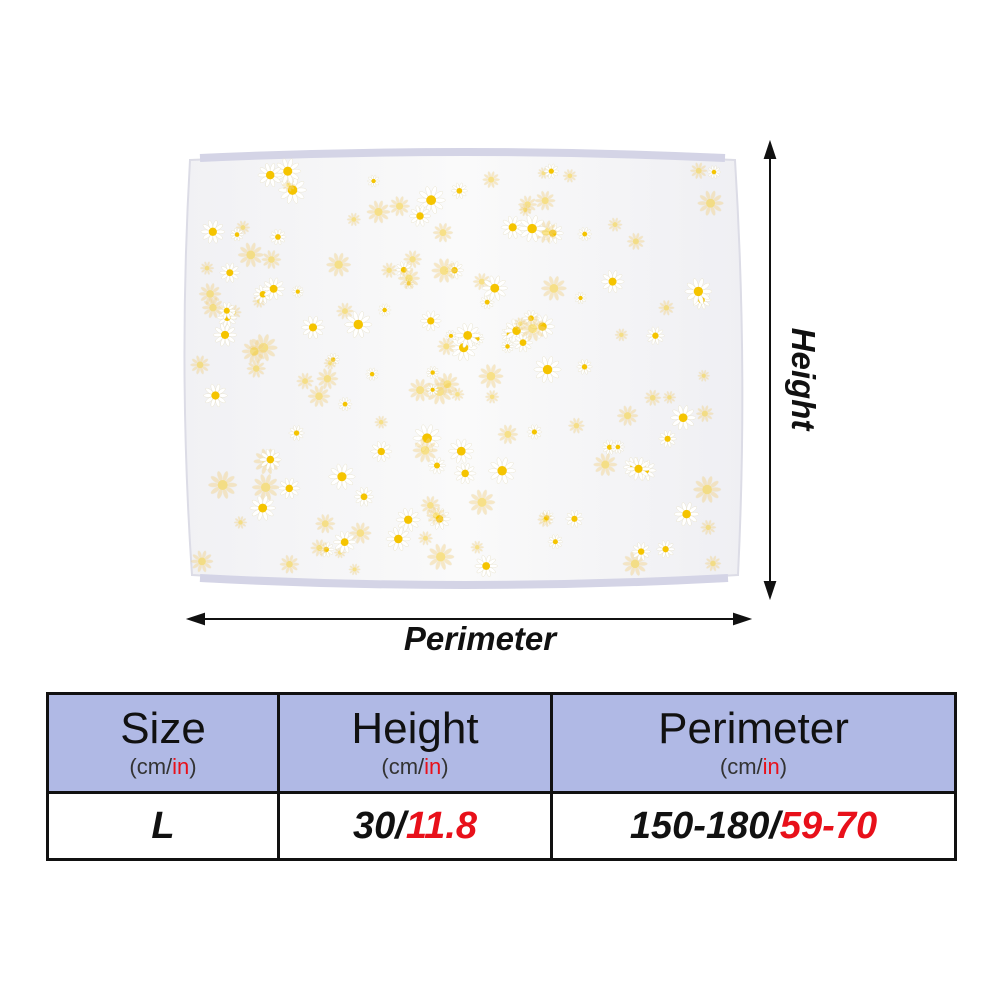  What do you see at coordinates (753, 743) in the screenshot?
I see `header-perimeter: Perimeter (cm/in)` at bounding box center [753, 743].